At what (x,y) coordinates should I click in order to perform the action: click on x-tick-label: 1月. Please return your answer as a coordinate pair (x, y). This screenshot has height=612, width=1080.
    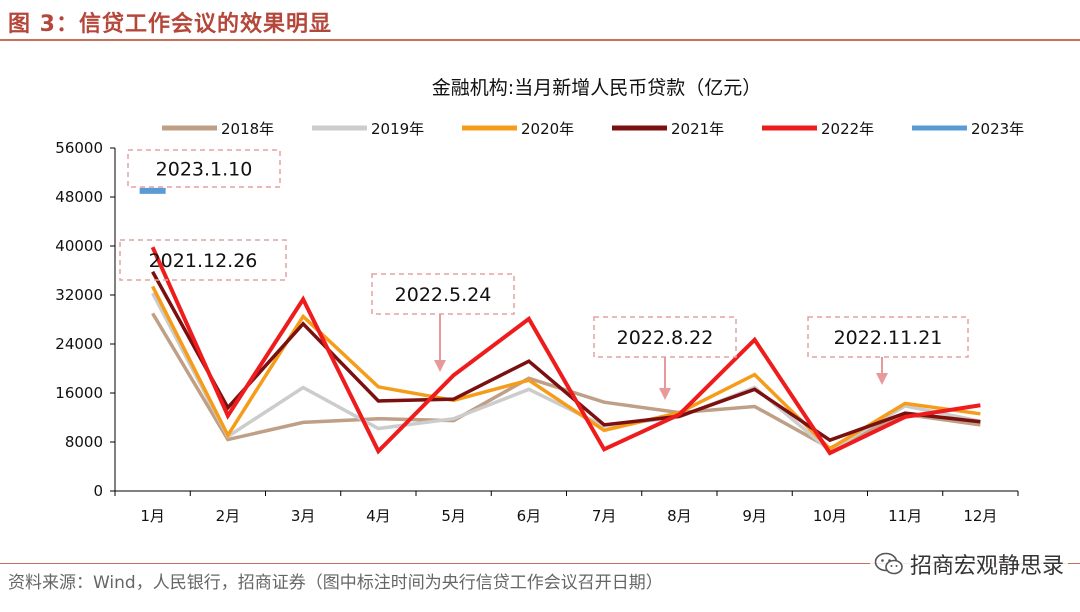
    Looking at the image, I should click on (152, 516).